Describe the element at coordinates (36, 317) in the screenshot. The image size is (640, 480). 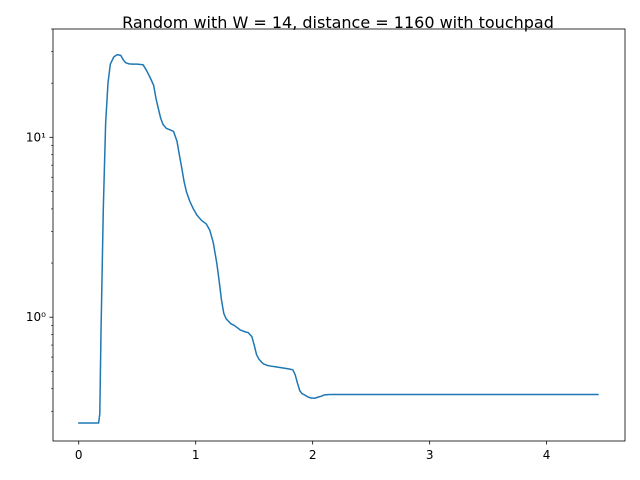
I see `y-tick-label: 10⁰` at that location.